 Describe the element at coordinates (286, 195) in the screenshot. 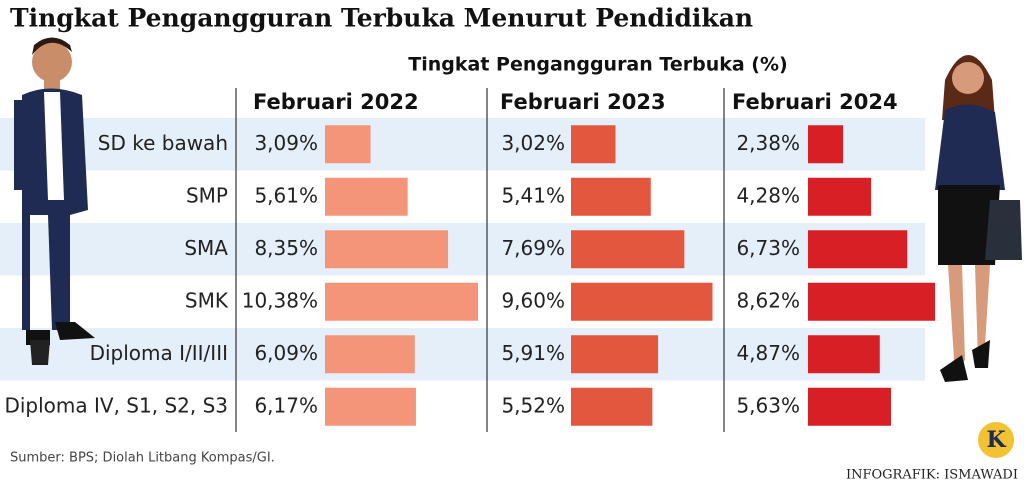

I see `value-label: 5,61%` at that location.